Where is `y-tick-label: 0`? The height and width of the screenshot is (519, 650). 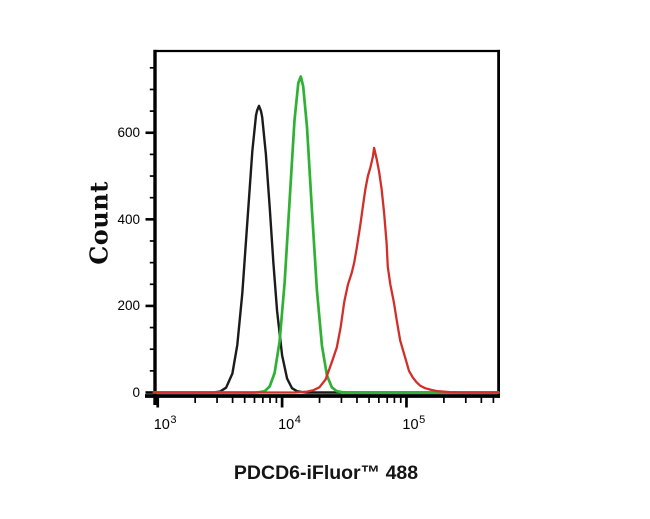
y-tick-label: 0 is located at coordinates (136, 392).